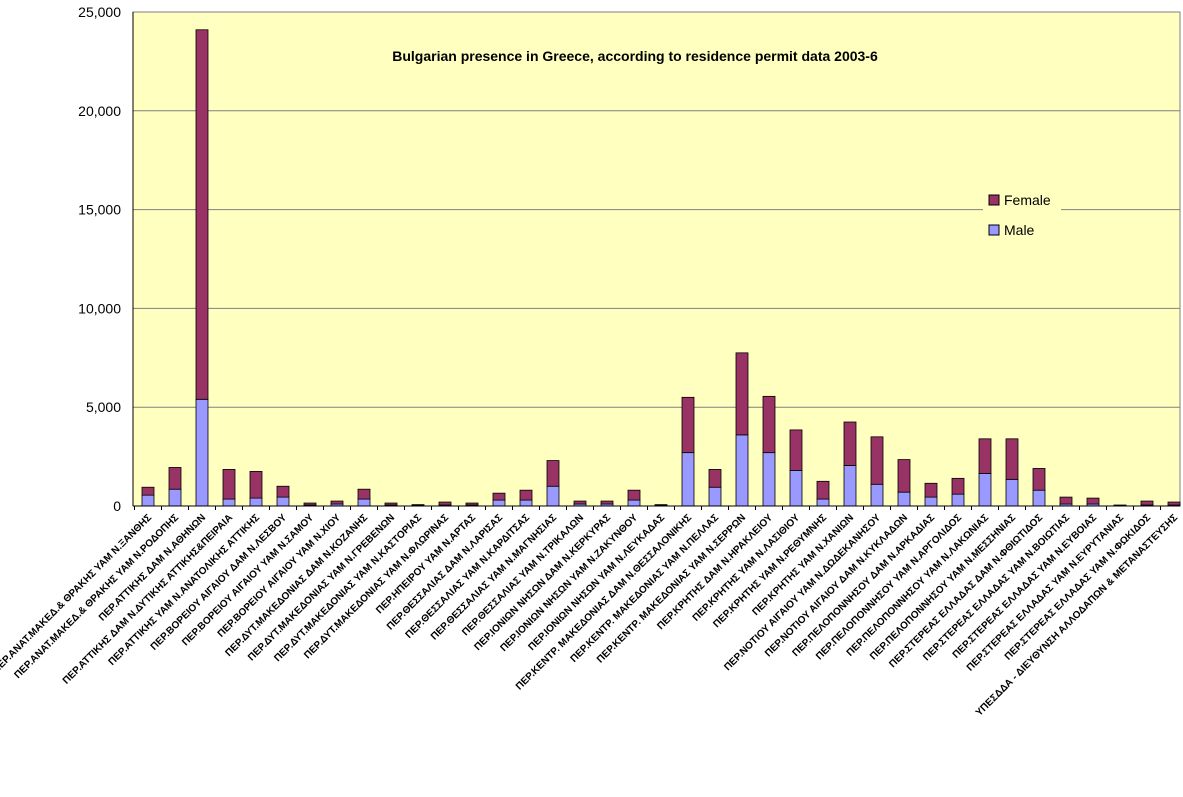 Image resolution: width=1183 pixels, height=797 pixels. I want to click on y-tick-label: 0, so click(117, 506).